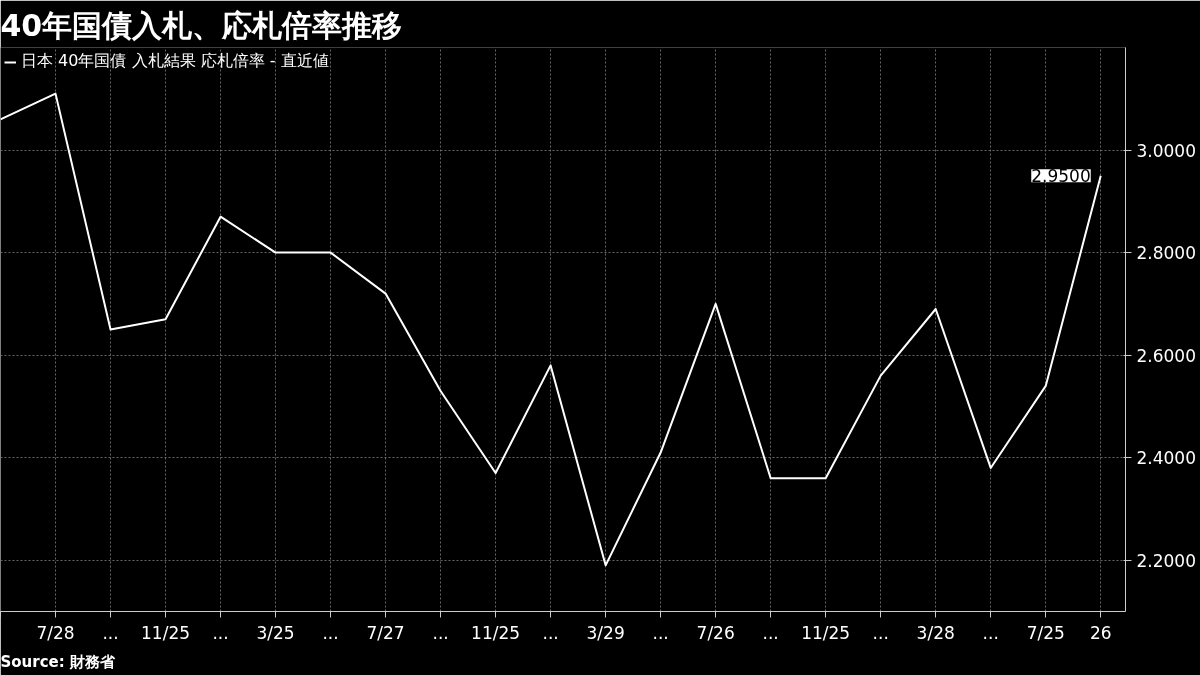 This screenshot has height=675, width=1200. Describe the element at coordinates (715, 632) in the screenshot. I see `x-tick-label: 7/26` at that location.